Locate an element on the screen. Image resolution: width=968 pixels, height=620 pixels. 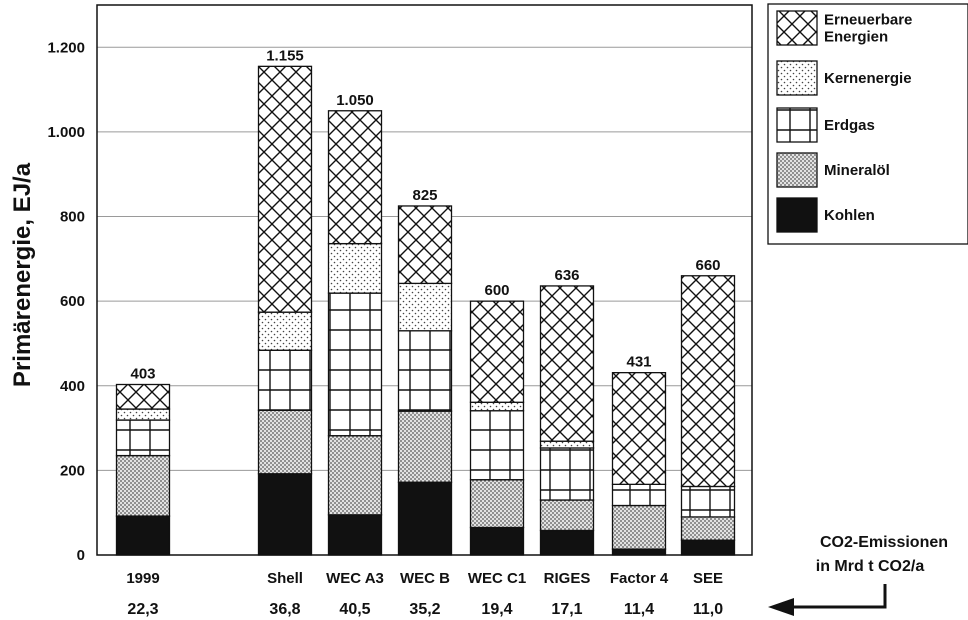
emission-value-riges: 17,1 is located at coordinates (566, 609).